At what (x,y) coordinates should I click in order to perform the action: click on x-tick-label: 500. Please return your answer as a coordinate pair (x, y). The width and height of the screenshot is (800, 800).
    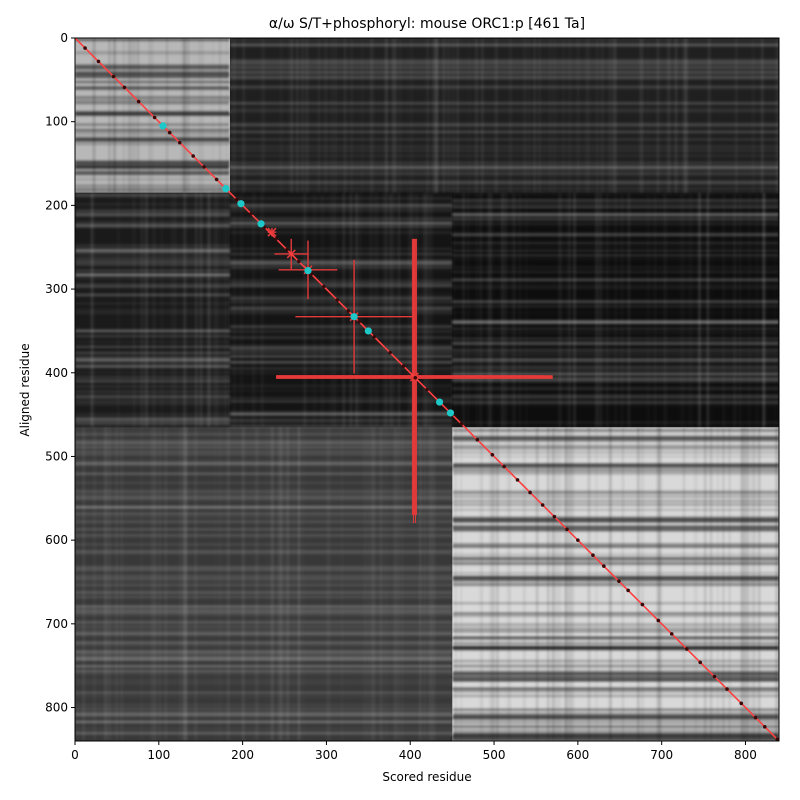
    Looking at the image, I should click on (494, 755).